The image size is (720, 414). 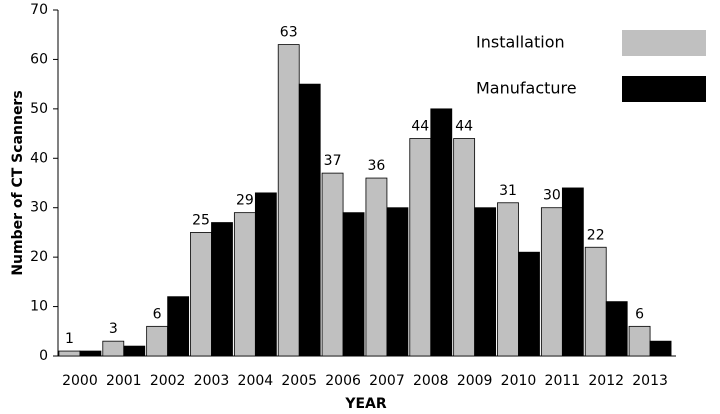 I want to click on legend-label: Installation, so click(x=520, y=42).